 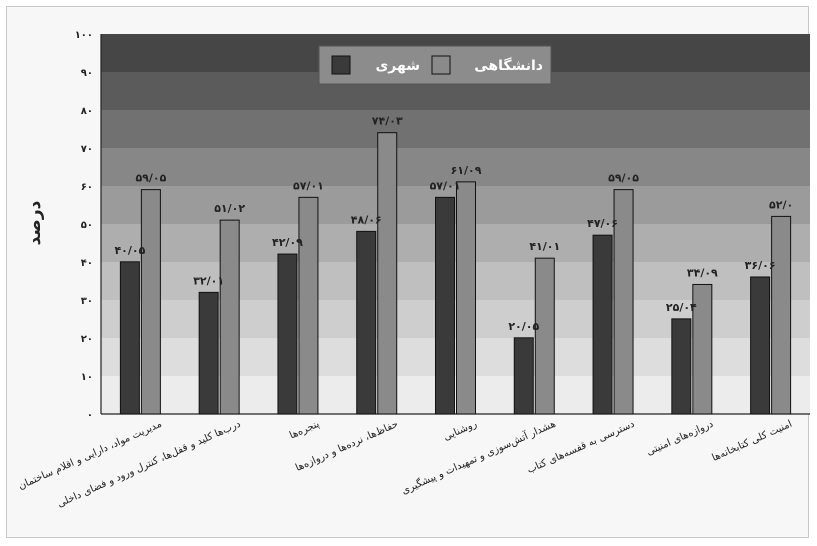 What do you see at coordinates (751, 441) in the screenshot?
I see `x-tick-label: امنیت کلی کتابخانه‌ها` at bounding box center [751, 441].